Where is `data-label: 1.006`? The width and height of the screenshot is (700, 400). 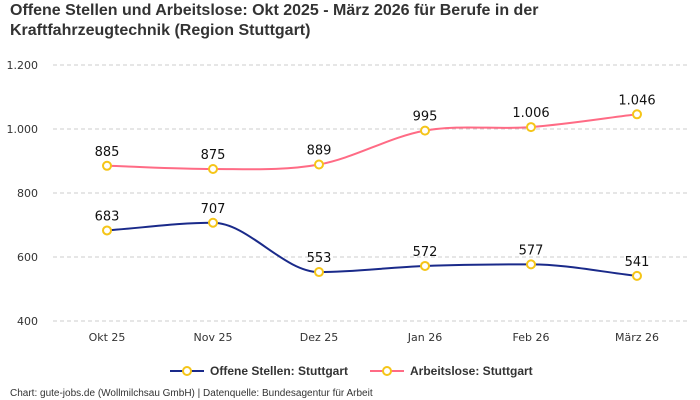
data-label: 1.006 is located at coordinates (530, 113).